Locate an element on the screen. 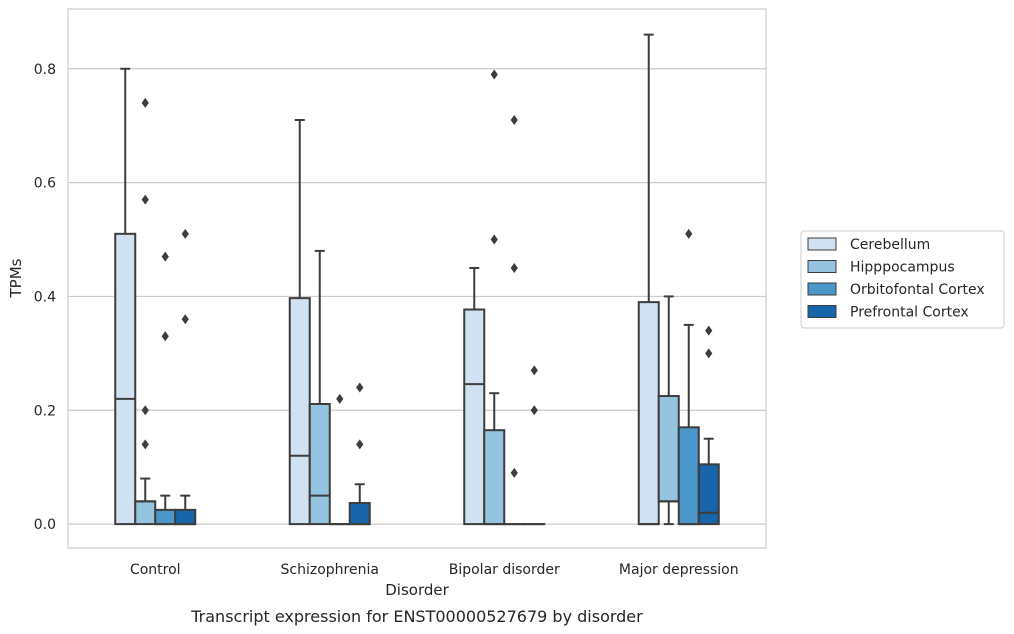  legend-label: Cerebellum is located at coordinates (890, 245).